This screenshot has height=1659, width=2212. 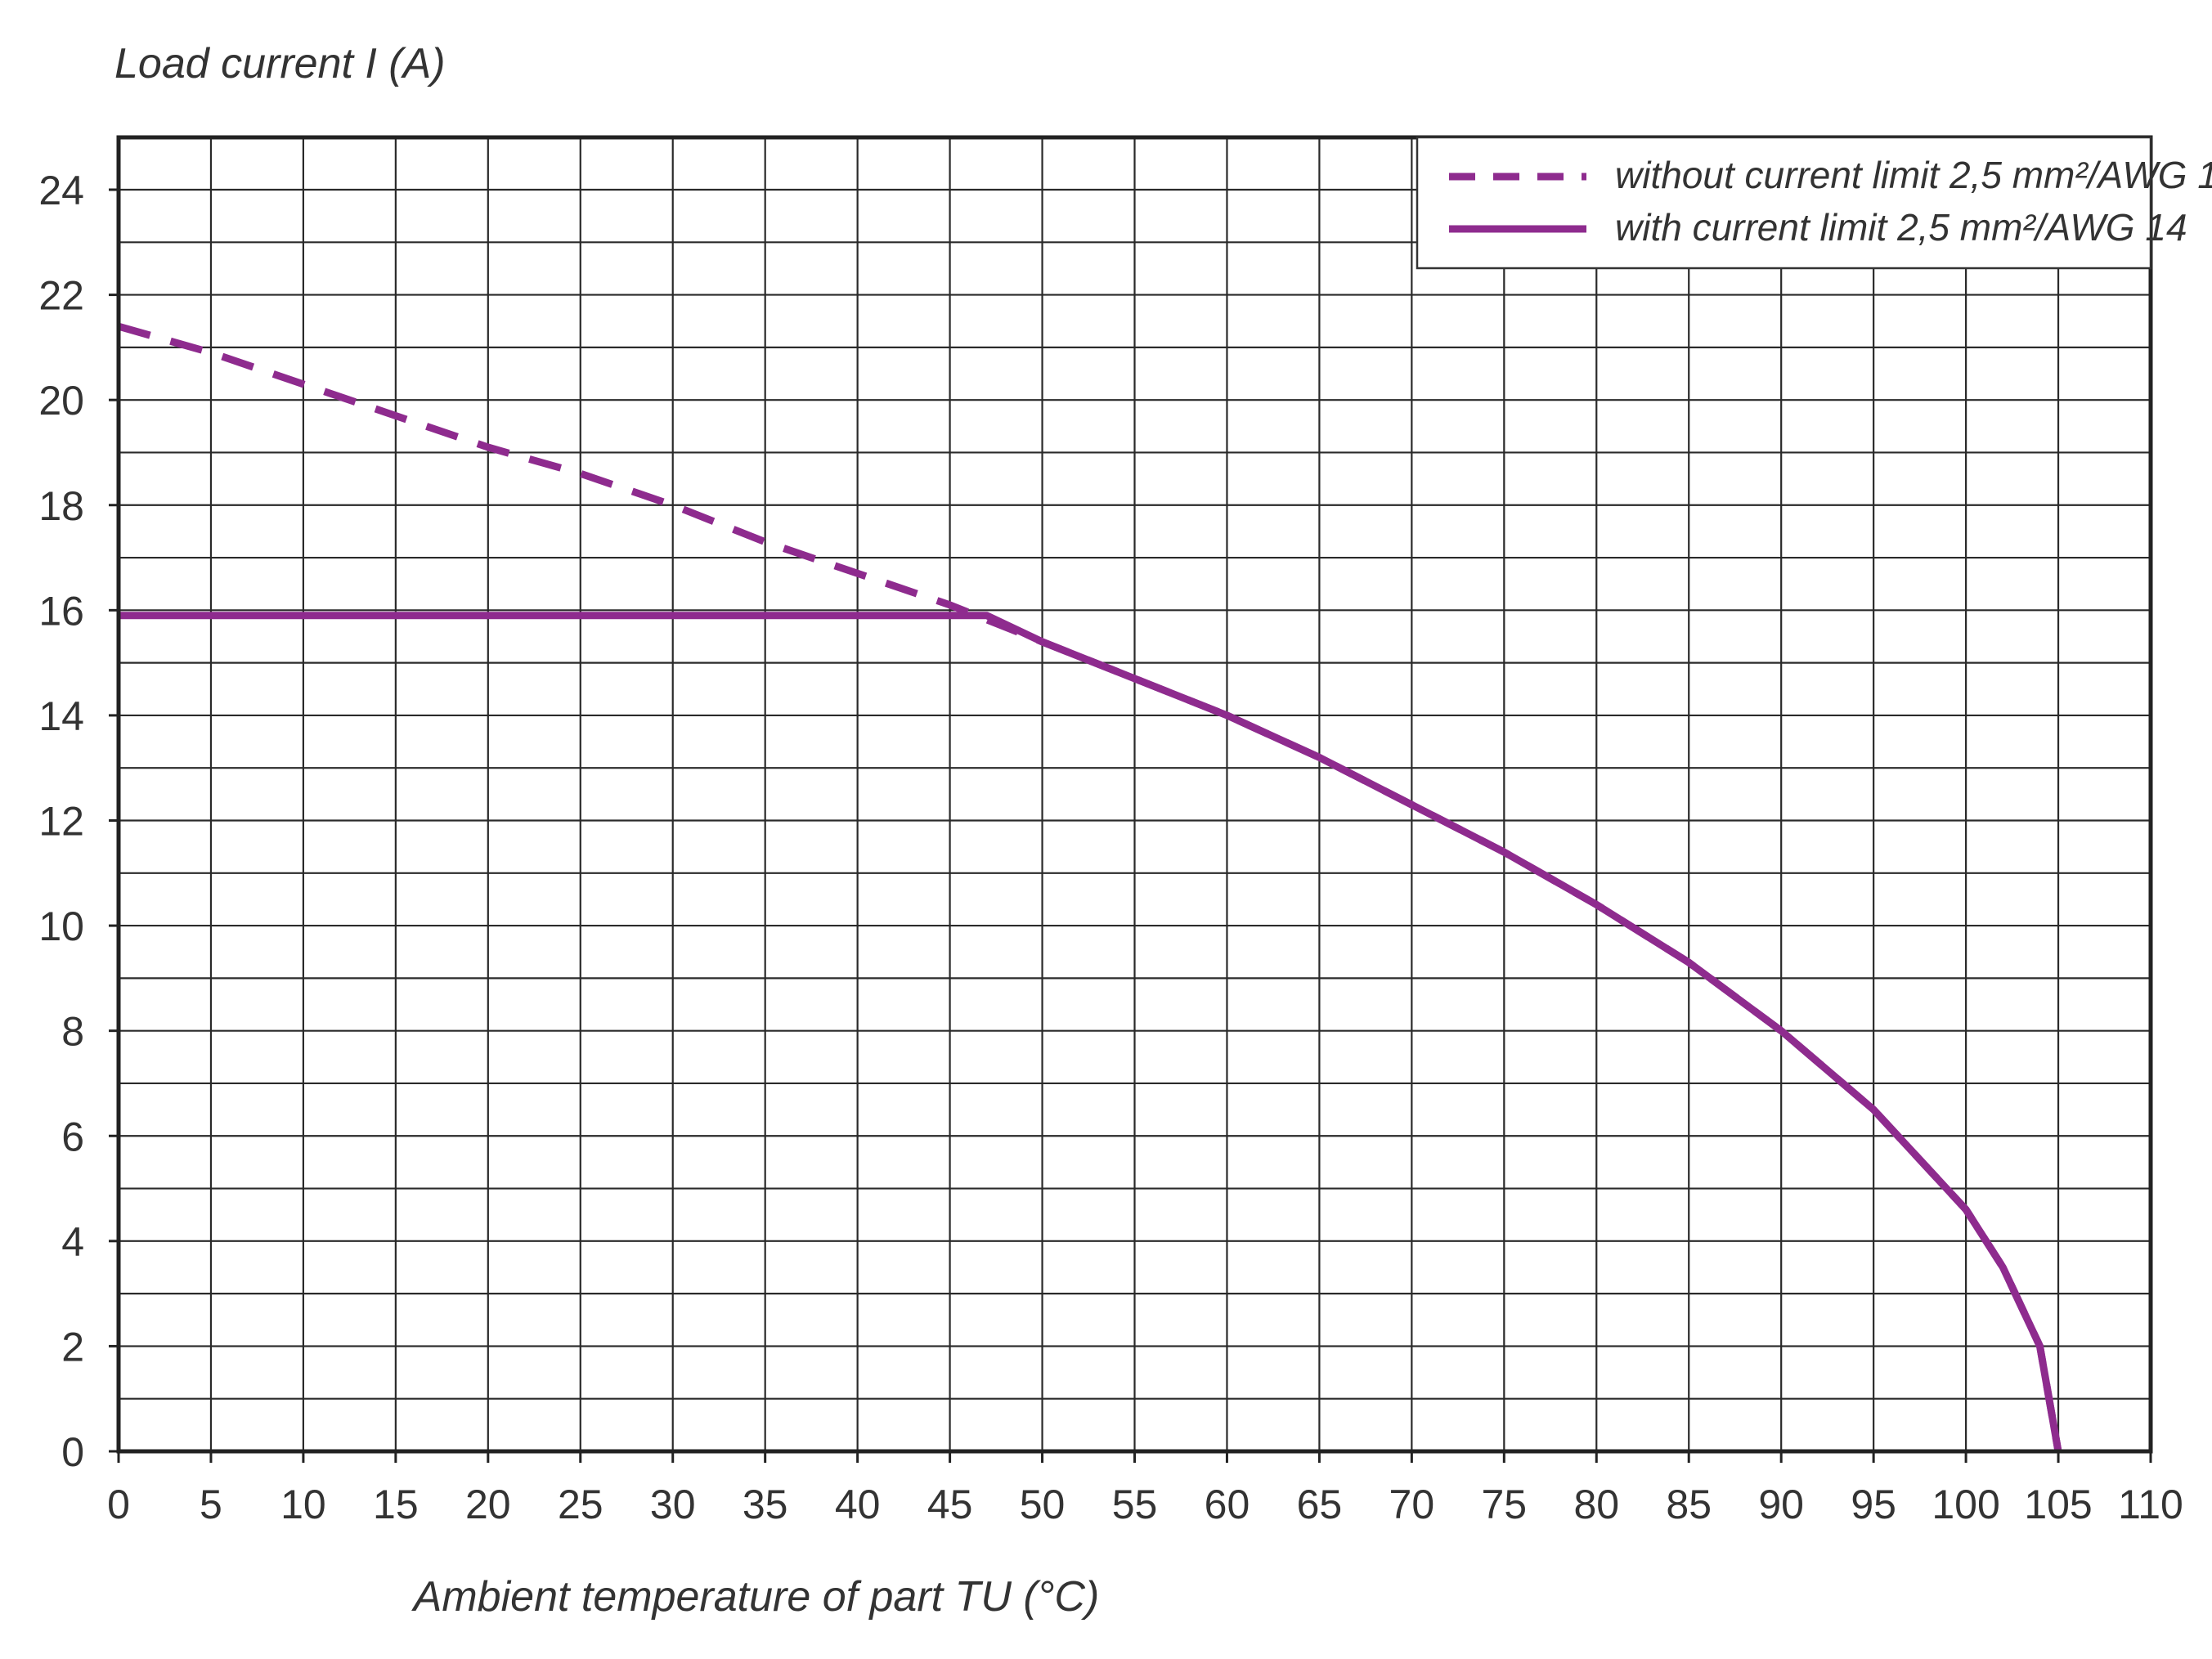 What do you see at coordinates (61, 401) in the screenshot?
I see `y-tick-label: 20` at bounding box center [61, 401].